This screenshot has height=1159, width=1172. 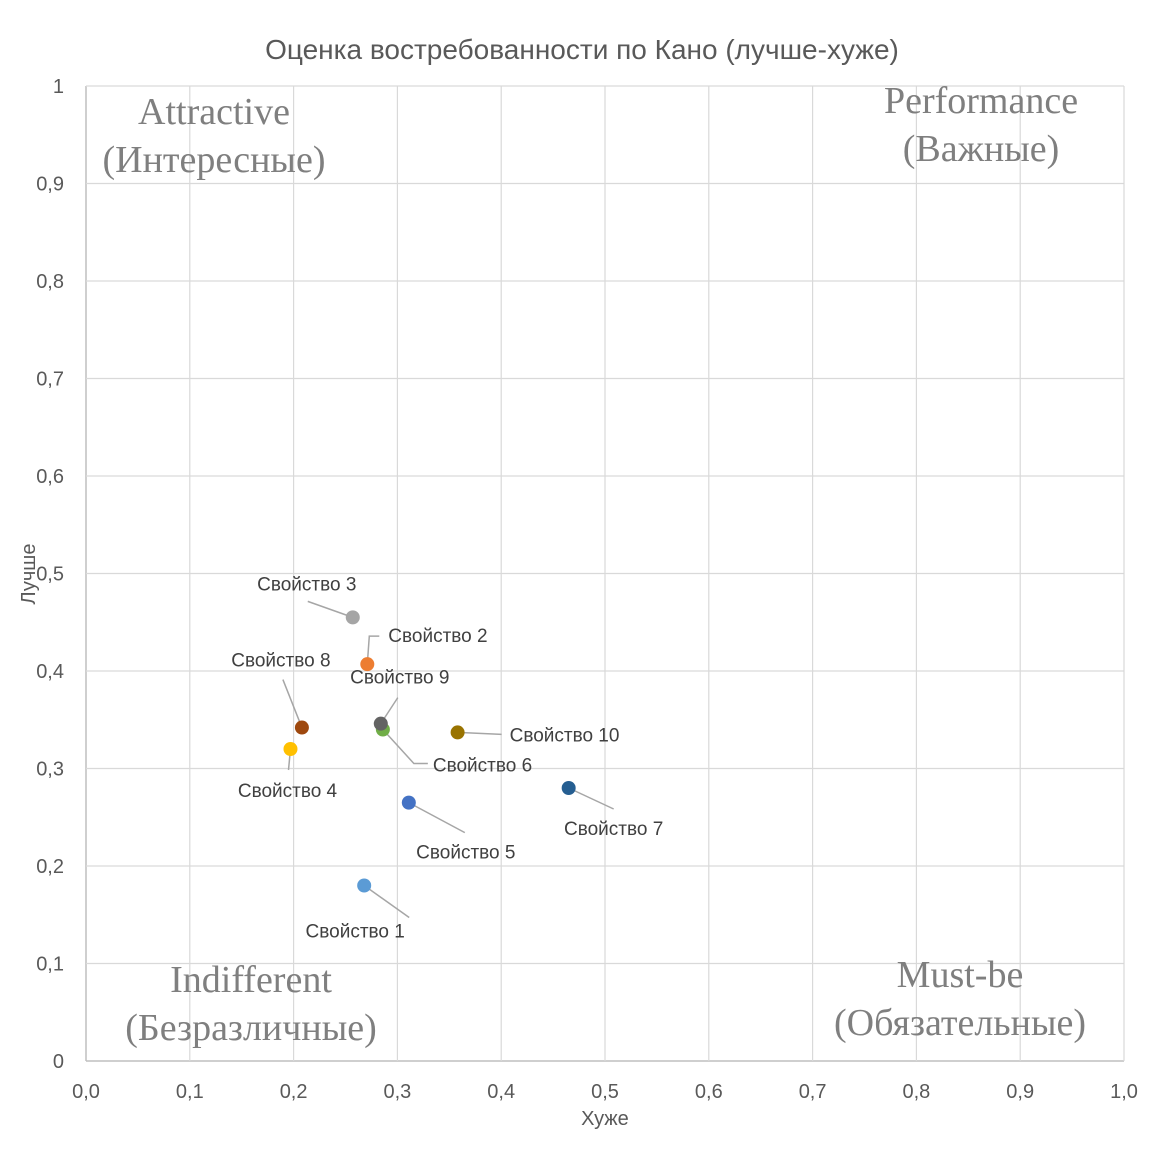 I want to click on x-tick-label: 1,0, so click(x=1124, y=1092).